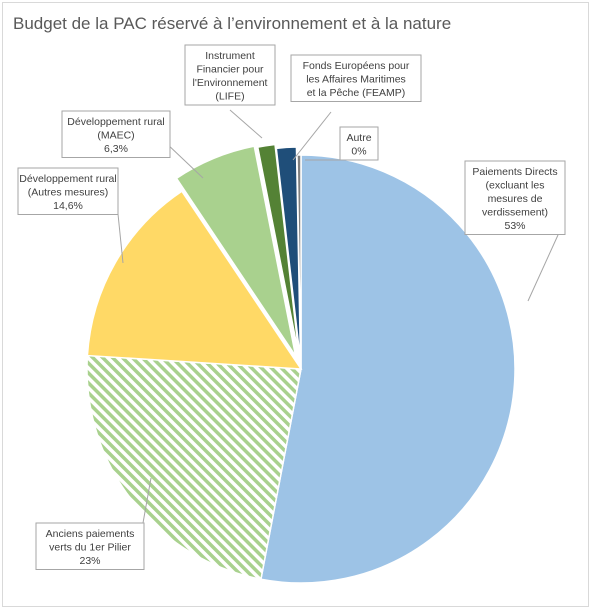 The width and height of the screenshot is (593, 611). I want to click on slice-label-text: et la Pêche (FEAMP), so click(356, 93).